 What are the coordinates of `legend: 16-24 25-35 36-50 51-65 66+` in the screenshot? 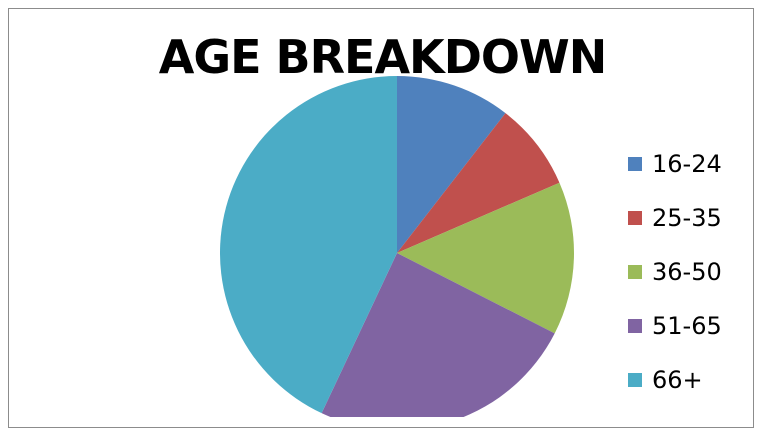 It's located at (675, 272).